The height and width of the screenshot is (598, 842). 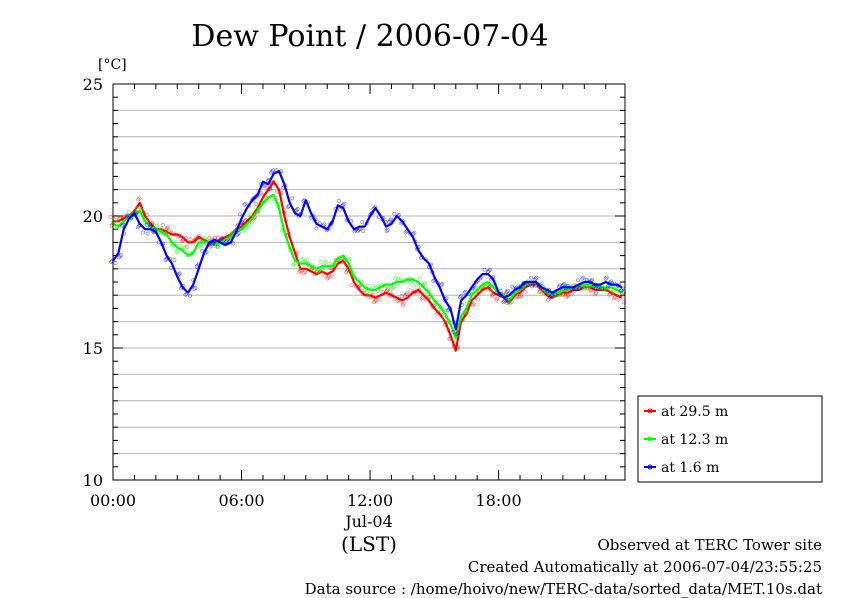 What do you see at coordinates (112, 65) in the screenshot?
I see `y-axis-unit-label: [°C]` at bounding box center [112, 65].